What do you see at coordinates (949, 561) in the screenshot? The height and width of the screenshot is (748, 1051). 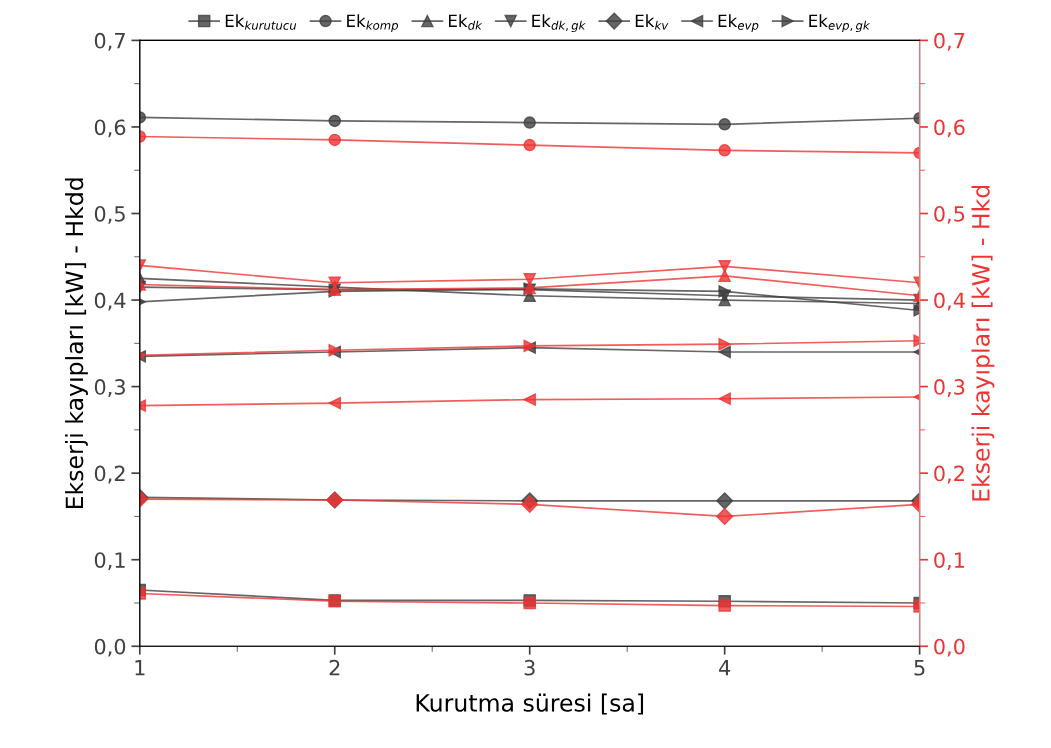 I see `y2-tick-label: 0,1` at bounding box center [949, 561].